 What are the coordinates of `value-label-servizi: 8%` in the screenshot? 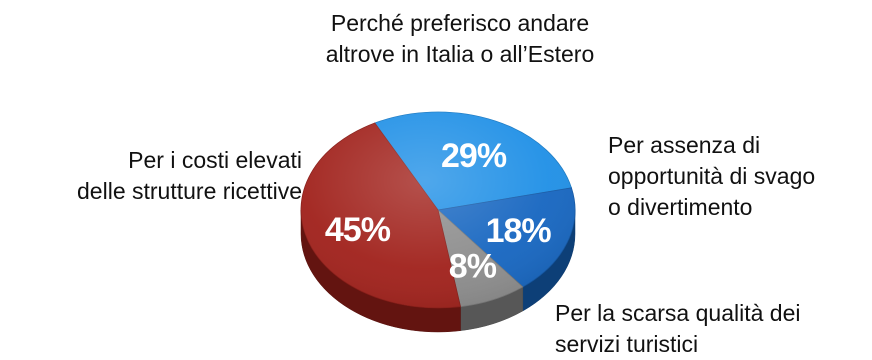 It's located at (473, 267).